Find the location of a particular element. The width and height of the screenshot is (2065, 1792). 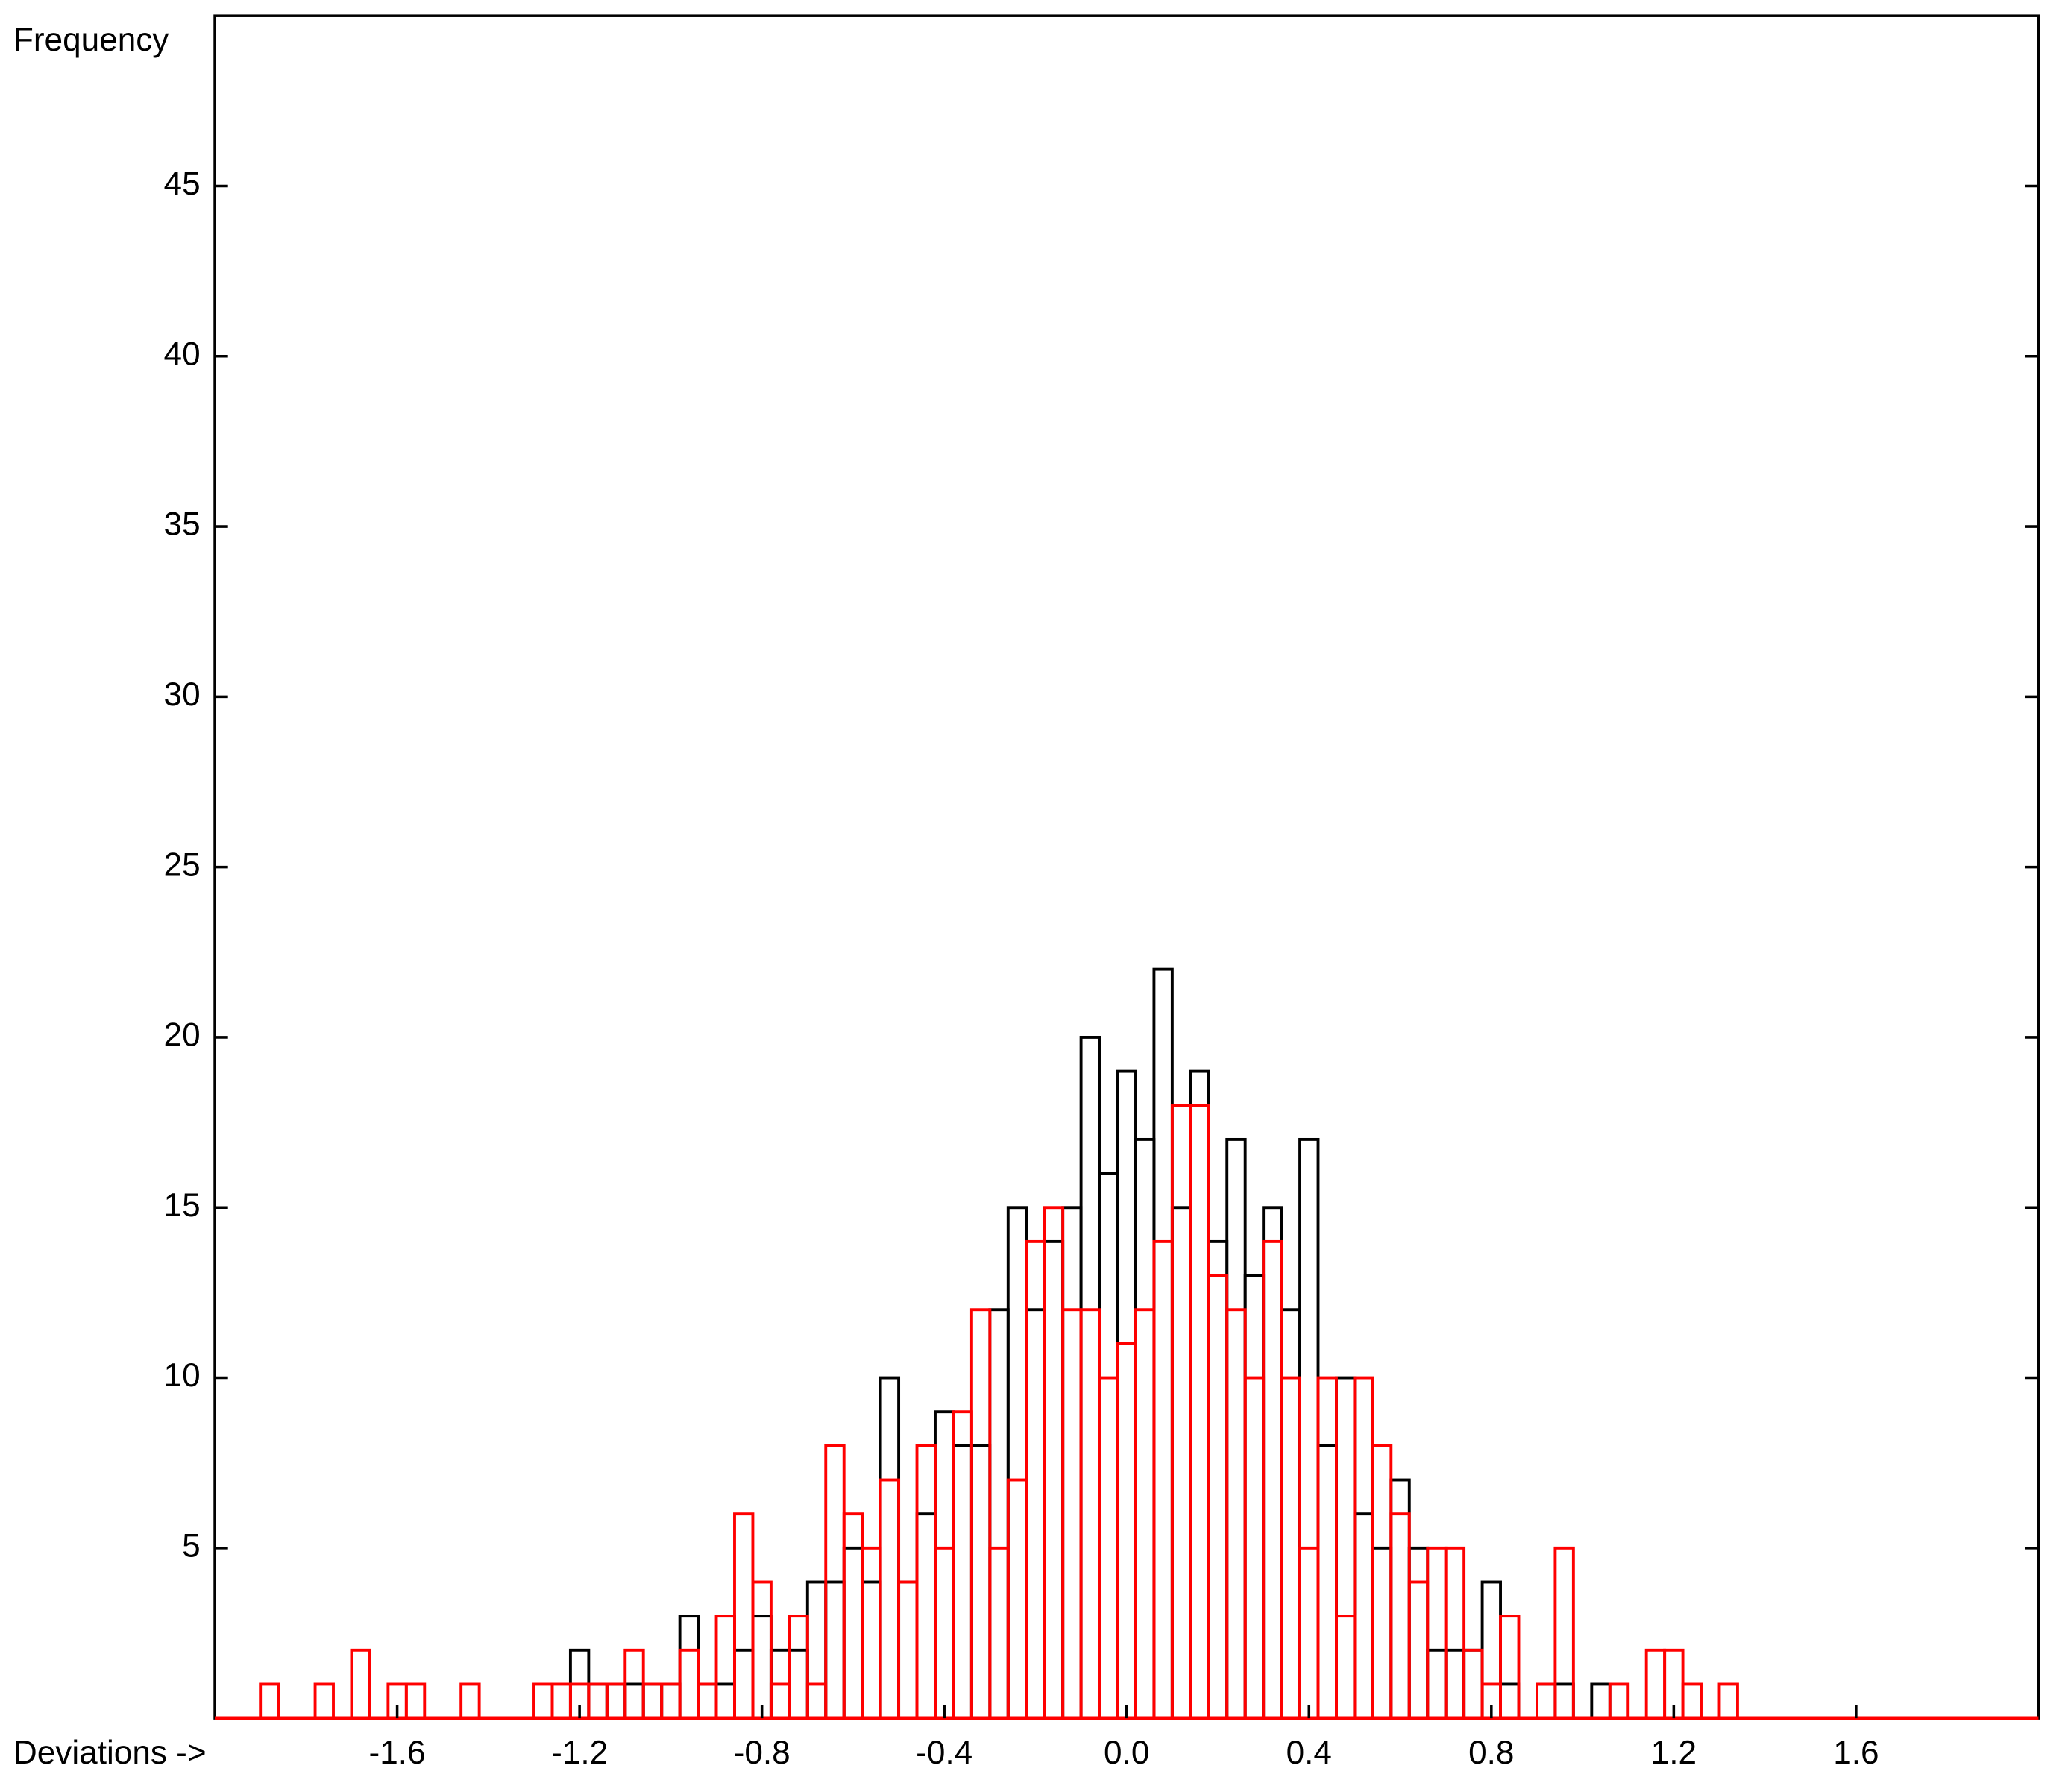

x-tick-label: 1.2 is located at coordinates (1674, 1753).